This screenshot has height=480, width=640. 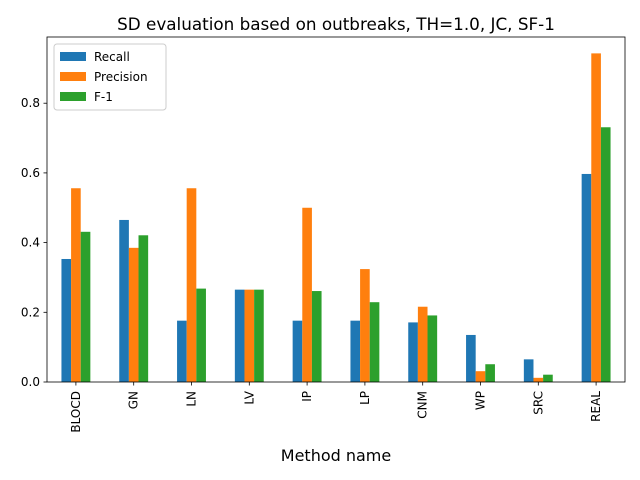 I want to click on bar-f-1-src, so click(x=548, y=378).